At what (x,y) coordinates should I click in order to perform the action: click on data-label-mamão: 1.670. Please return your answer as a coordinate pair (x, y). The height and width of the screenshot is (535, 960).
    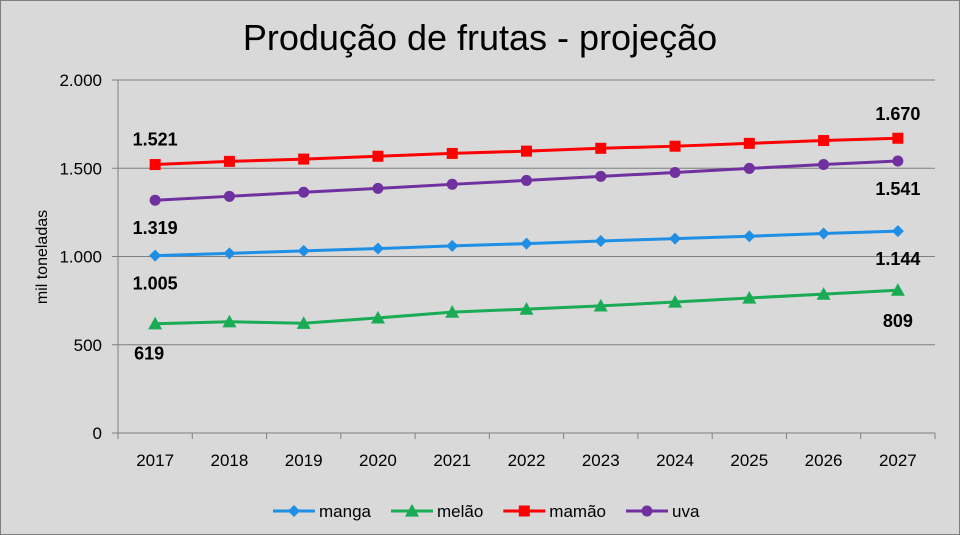
    Looking at the image, I should click on (897, 114).